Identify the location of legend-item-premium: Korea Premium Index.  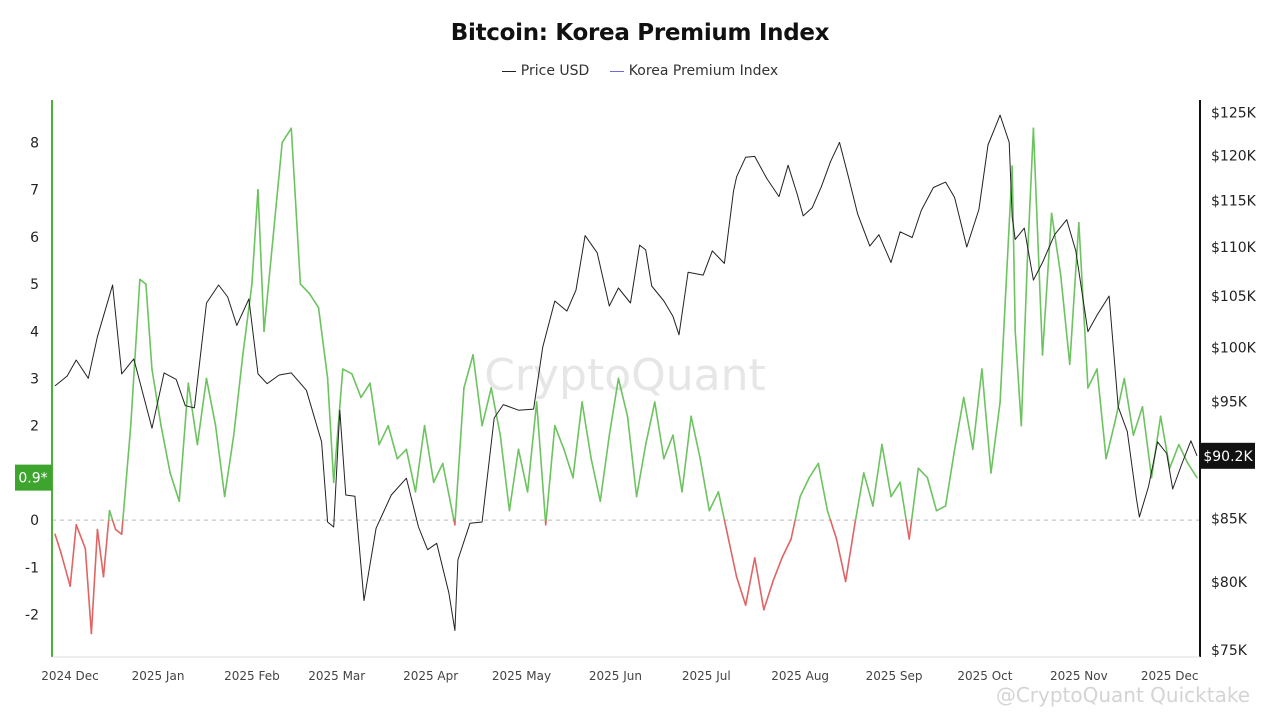
(693, 71).